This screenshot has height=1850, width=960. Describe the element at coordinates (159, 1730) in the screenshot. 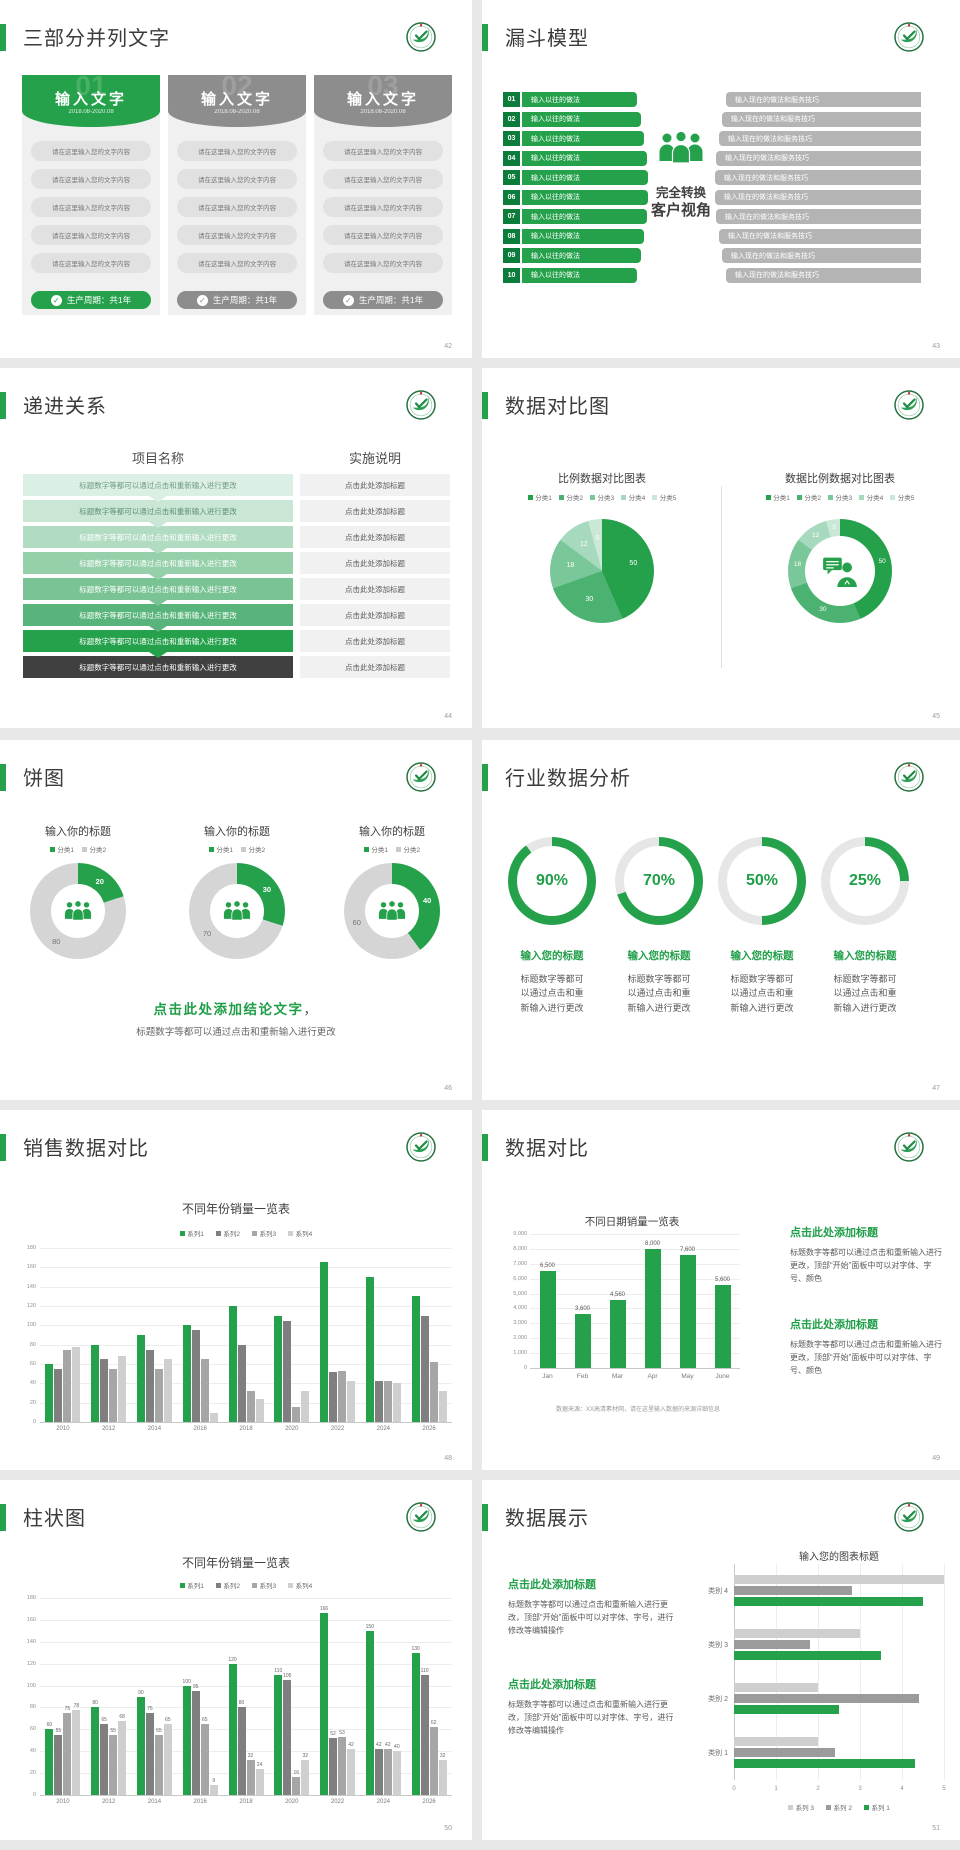

I see `bar-value-label: 55` at that location.